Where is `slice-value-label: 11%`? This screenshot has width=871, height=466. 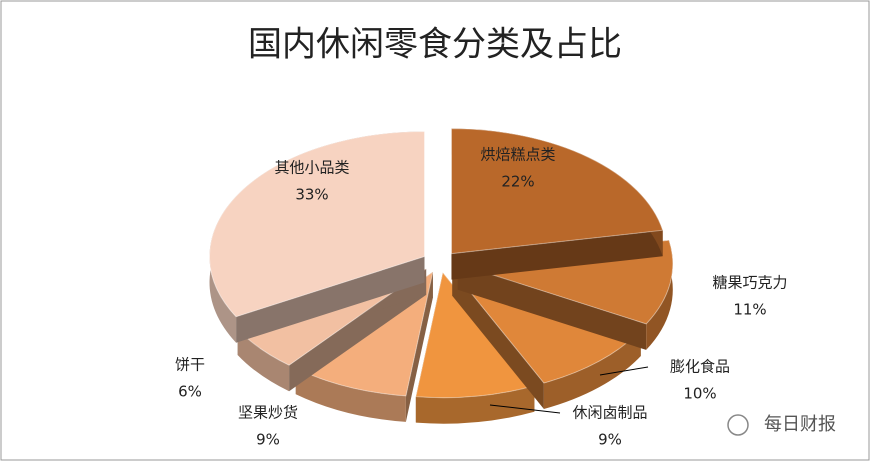
slice-value-label: 11% is located at coordinates (749, 310).